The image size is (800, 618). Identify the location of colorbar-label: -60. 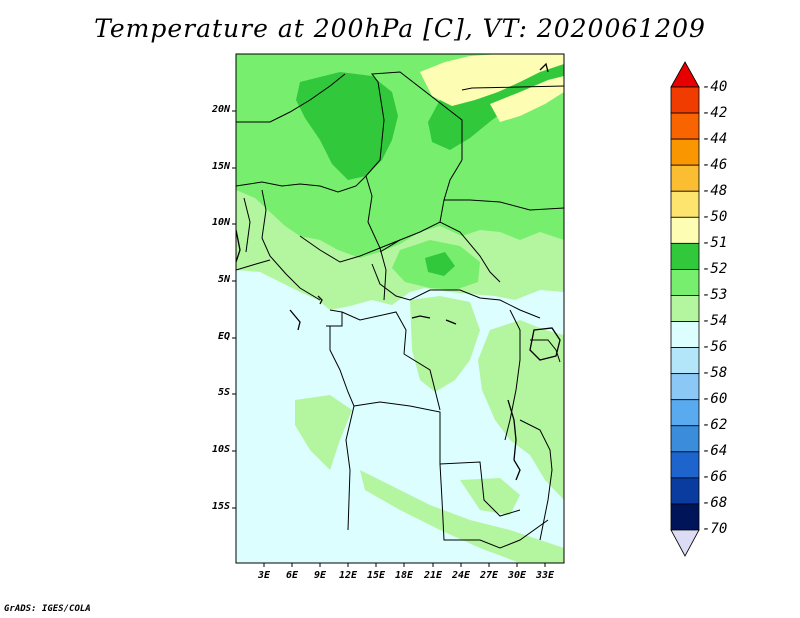
(715, 399).